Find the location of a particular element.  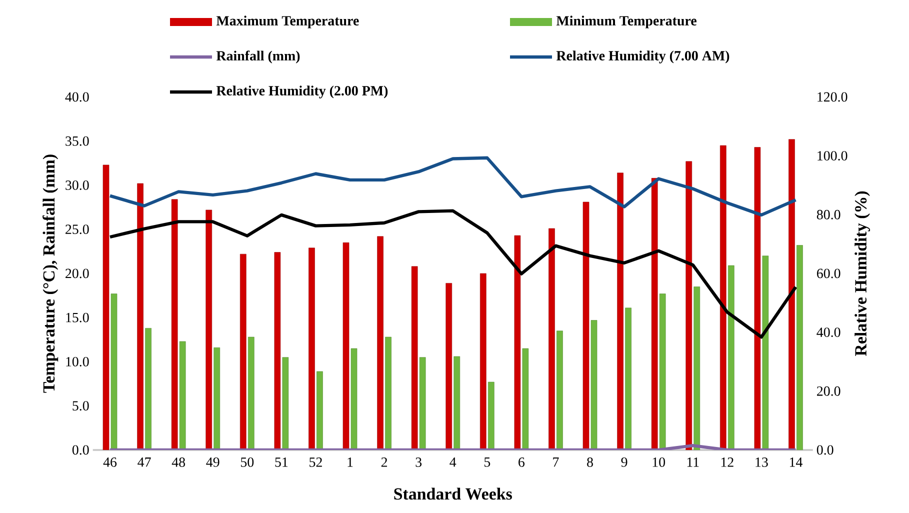

y2-axis-title: Relative Humidity (%) is located at coordinates (862, 273).